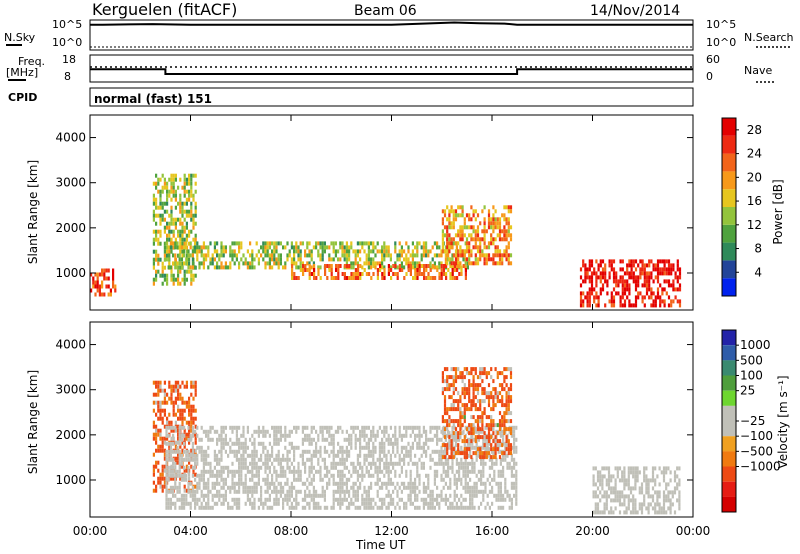 The width and height of the screenshot is (800, 554). What do you see at coordinates (729, 413) in the screenshot?
I see `velocity-colorbar-swatch` at bounding box center [729, 413].